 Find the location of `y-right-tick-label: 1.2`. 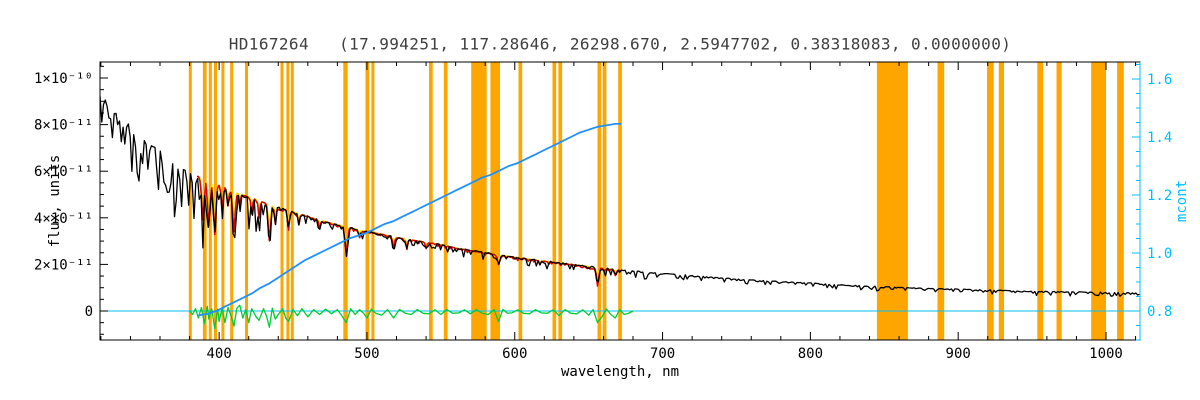

y-right-tick-label: 1.2 is located at coordinates (1159, 196).